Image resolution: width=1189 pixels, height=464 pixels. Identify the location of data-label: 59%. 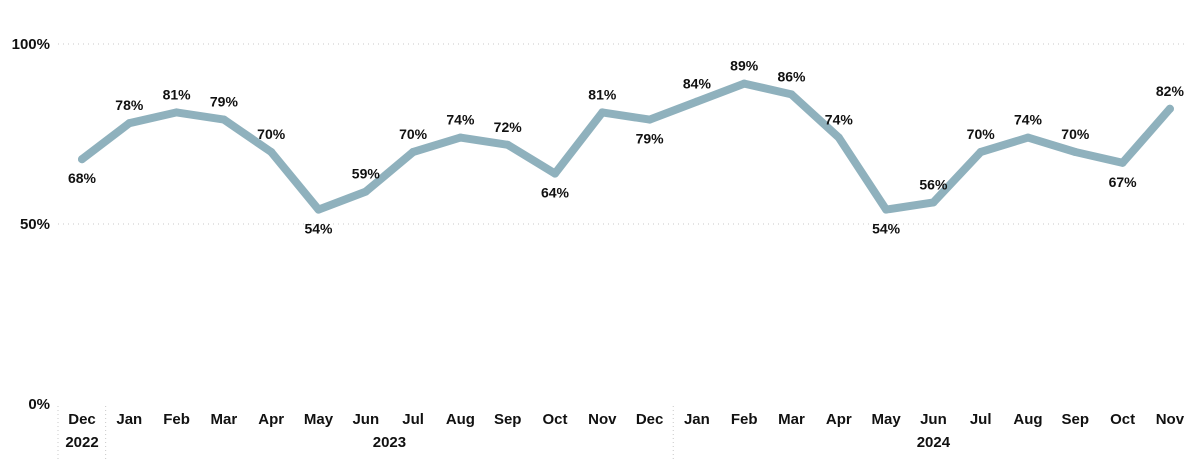
(366, 174).